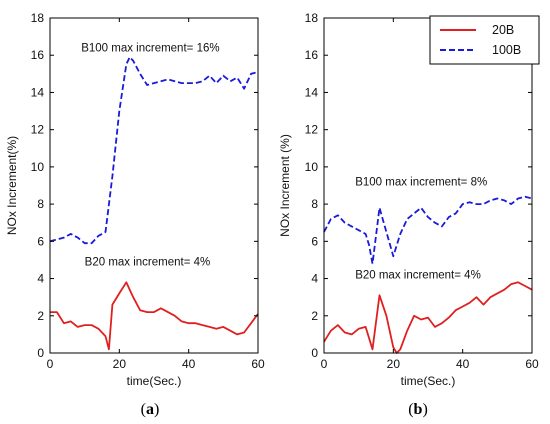  I want to click on legend: 20B 100B, so click(484, 40).